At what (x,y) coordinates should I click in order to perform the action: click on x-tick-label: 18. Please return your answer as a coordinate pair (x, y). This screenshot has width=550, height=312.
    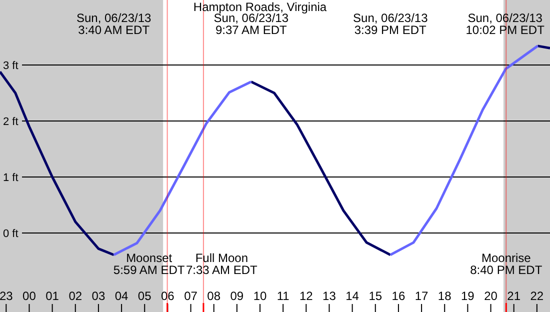
    Looking at the image, I should click on (445, 296).